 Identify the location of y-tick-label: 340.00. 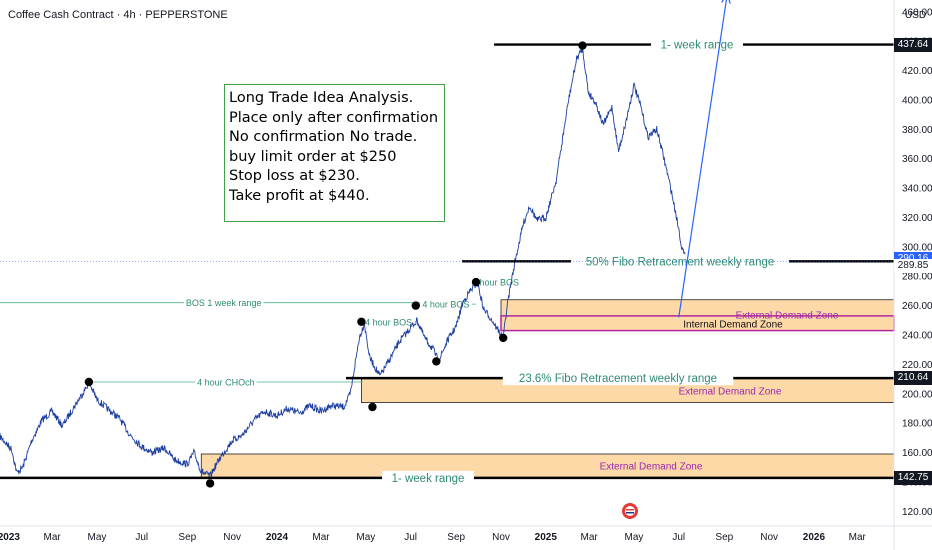
(917, 189).